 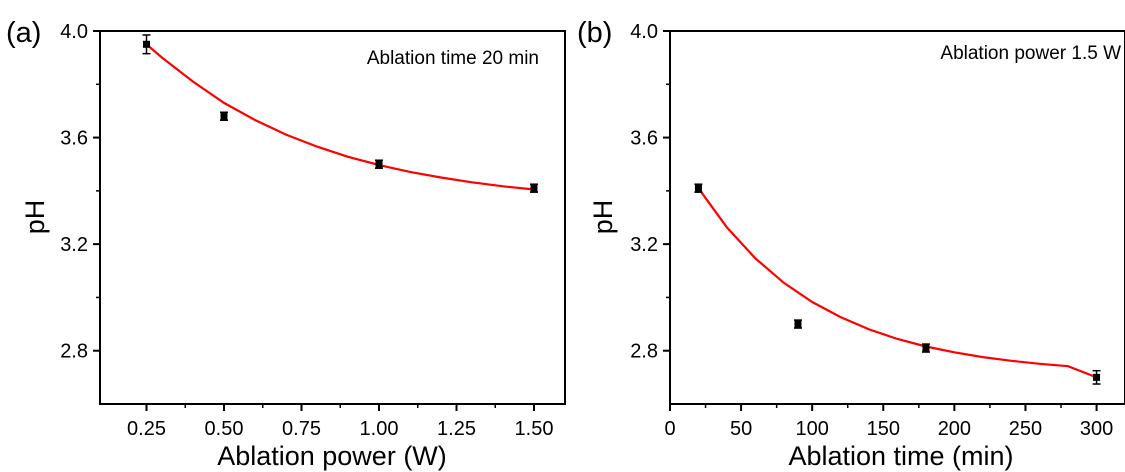 What do you see at coordinates (1030, 53) in the screenshot?
I see `annotation: Ablation power 1.5 W` at bounding box center [1030, 53].